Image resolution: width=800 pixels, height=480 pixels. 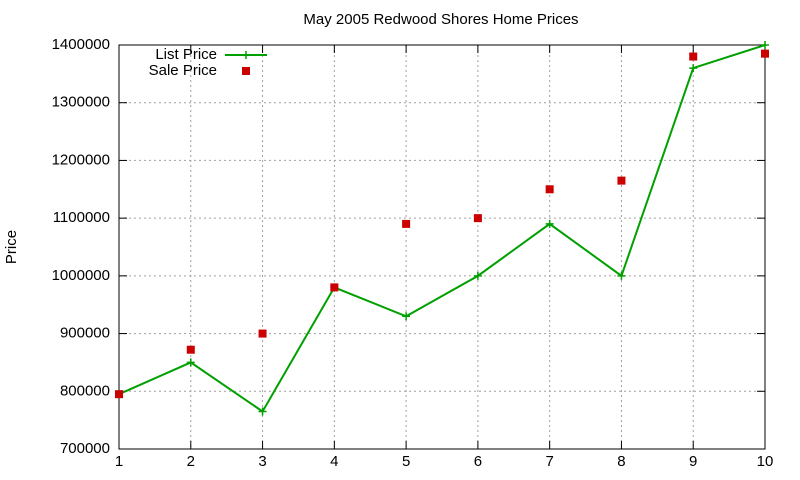 I want to click on x-tick-label: 4, so click(x=334, y=461).